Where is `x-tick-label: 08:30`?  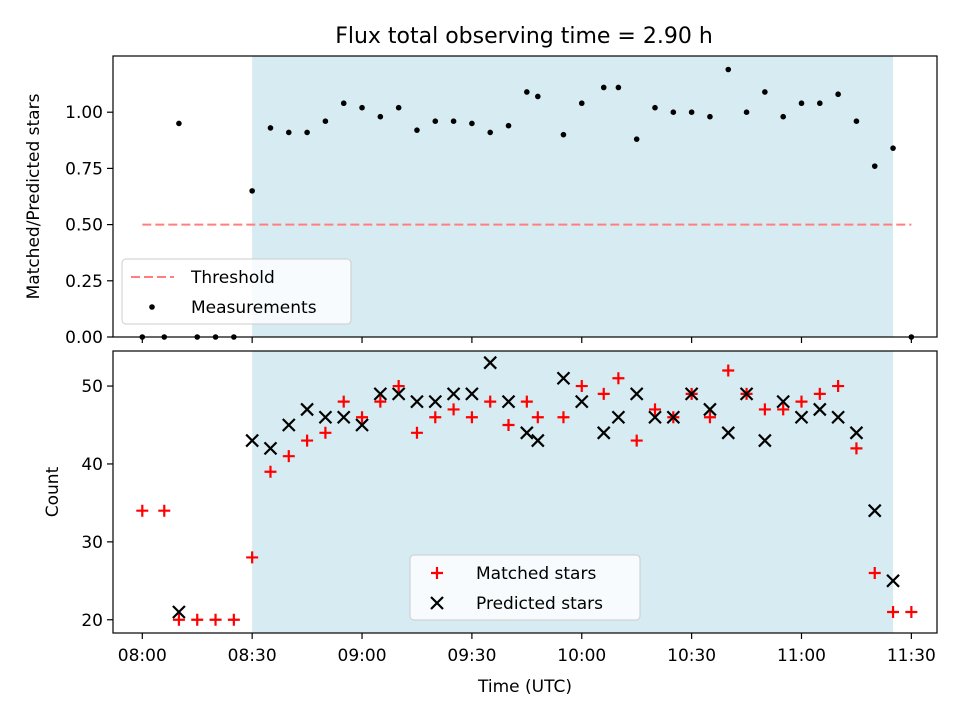
x-tick-label: 08:30 is located at coordinates (252, 656).